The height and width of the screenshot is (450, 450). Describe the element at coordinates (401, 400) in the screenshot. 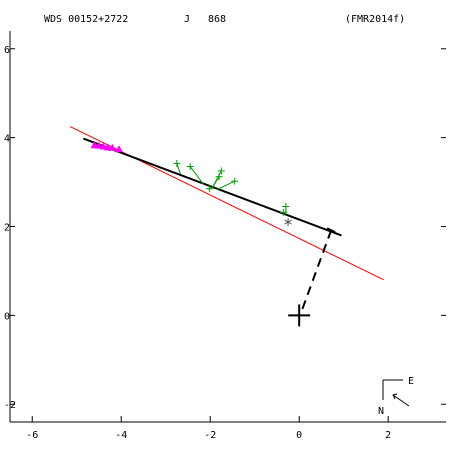

I see `motion-arrow-shaft` at that location.